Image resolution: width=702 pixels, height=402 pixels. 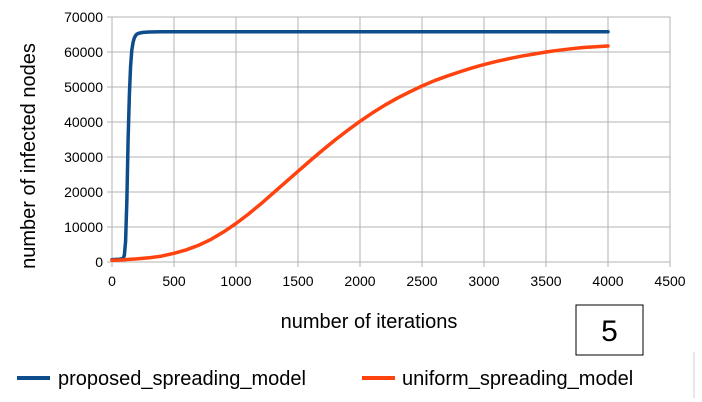 I want to click on x-tick-label: 1500, so click(x=297, y=281).